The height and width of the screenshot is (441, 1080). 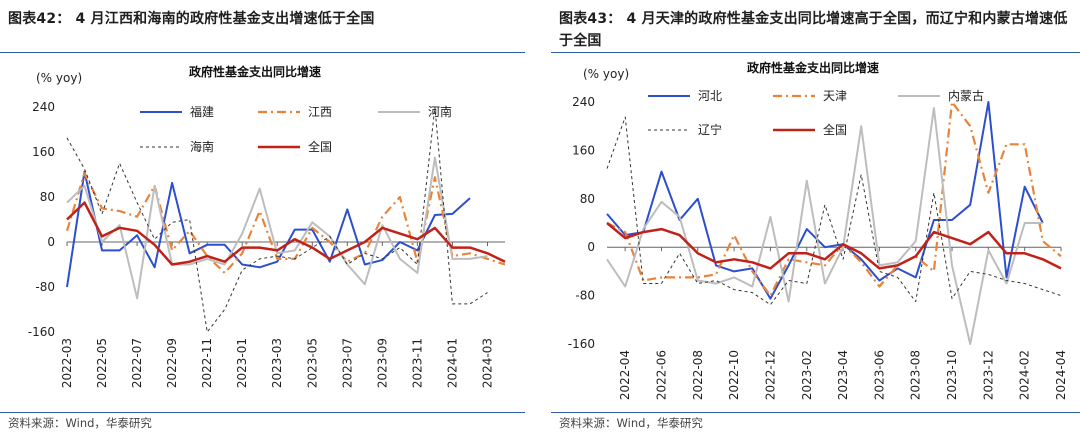 I want to click on figure-42-title: 图表42： 4 月江西和海南的政府性基金支出增速低于全国, so click(x=191, y=19).